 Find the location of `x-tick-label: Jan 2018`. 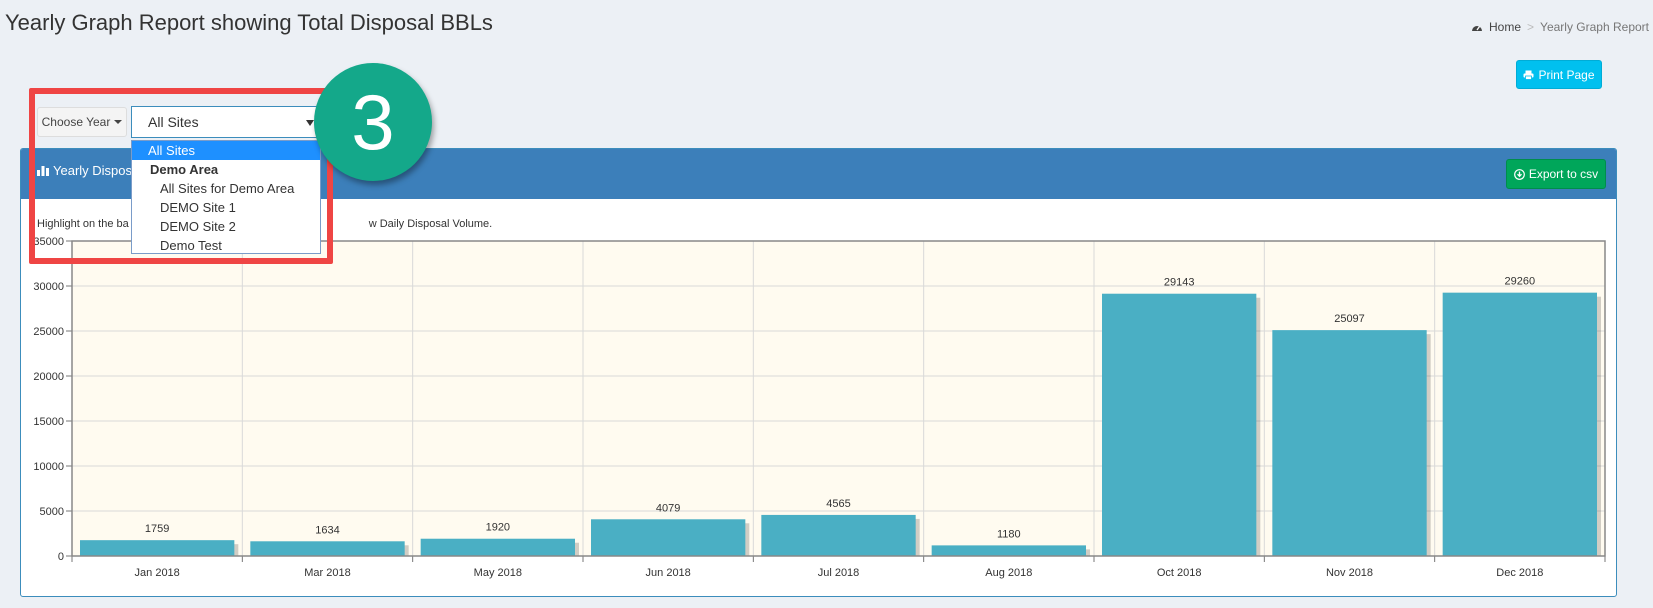

x-tick-label: Jan 2018 is located at coordinates (157, 573).